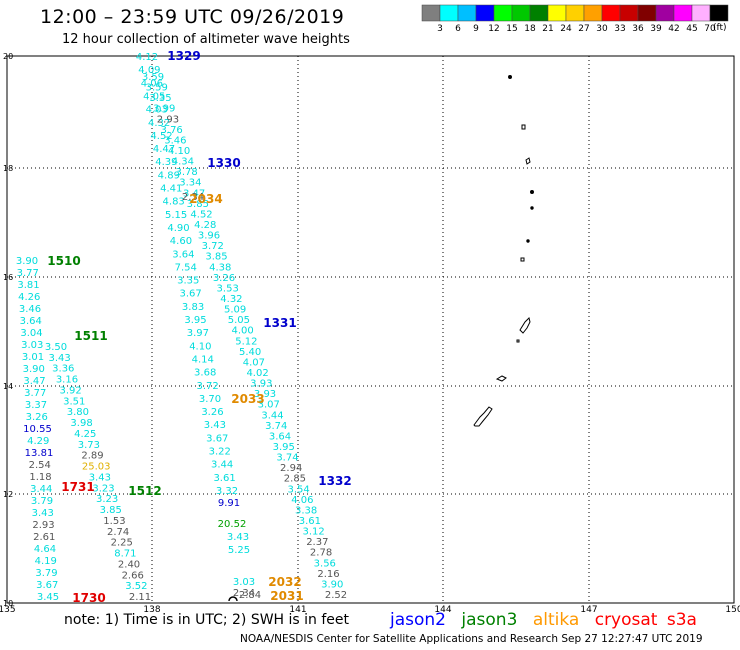 The image size is (740, 650). What do you see at coordinates (284, 582) in the screenshot?
I see `orbit-label: 2032` at bounding box center [284, 582].